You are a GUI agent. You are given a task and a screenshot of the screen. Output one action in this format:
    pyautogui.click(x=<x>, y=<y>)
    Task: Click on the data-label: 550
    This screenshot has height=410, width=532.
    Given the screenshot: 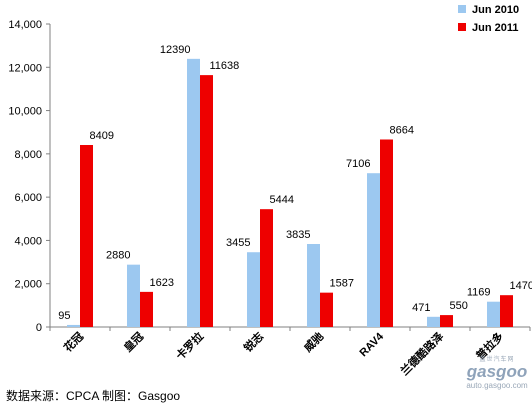 What is the action you would take?
    pyautogui.click(x=459, y=306)
    